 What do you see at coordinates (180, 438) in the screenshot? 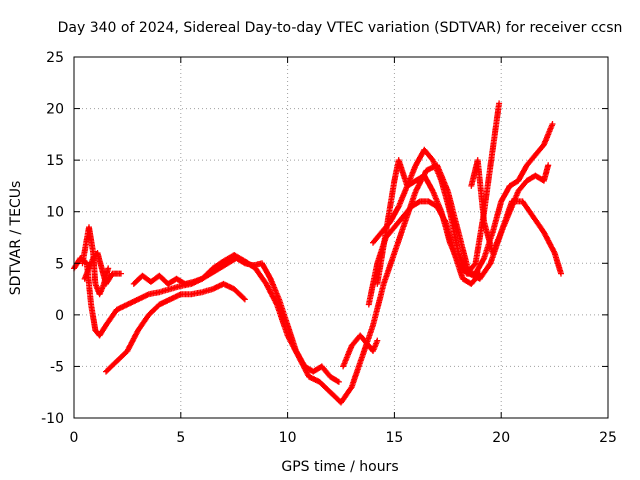
I see `x-tick-label: 5` at bounding box center [180, 438].